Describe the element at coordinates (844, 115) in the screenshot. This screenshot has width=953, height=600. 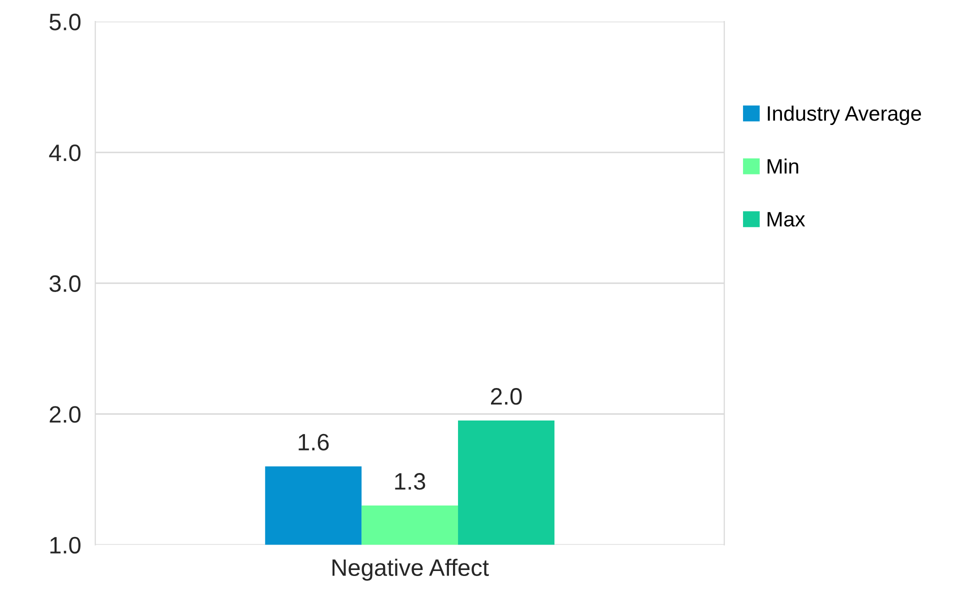
I see `legend-label: Industry Average` at that location.